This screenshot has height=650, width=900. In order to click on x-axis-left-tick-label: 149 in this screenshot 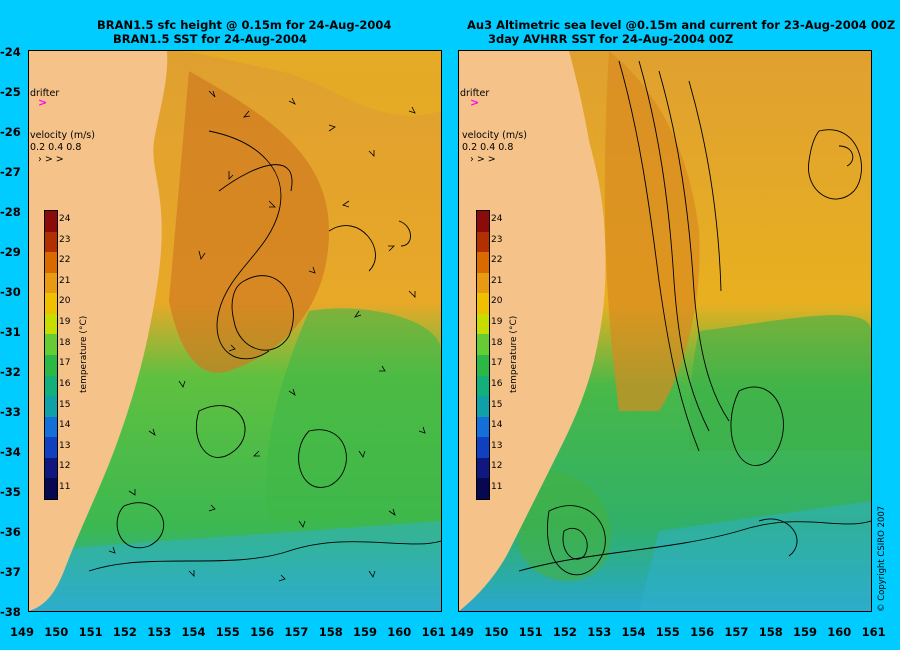, I will do `click(22, 632)`.